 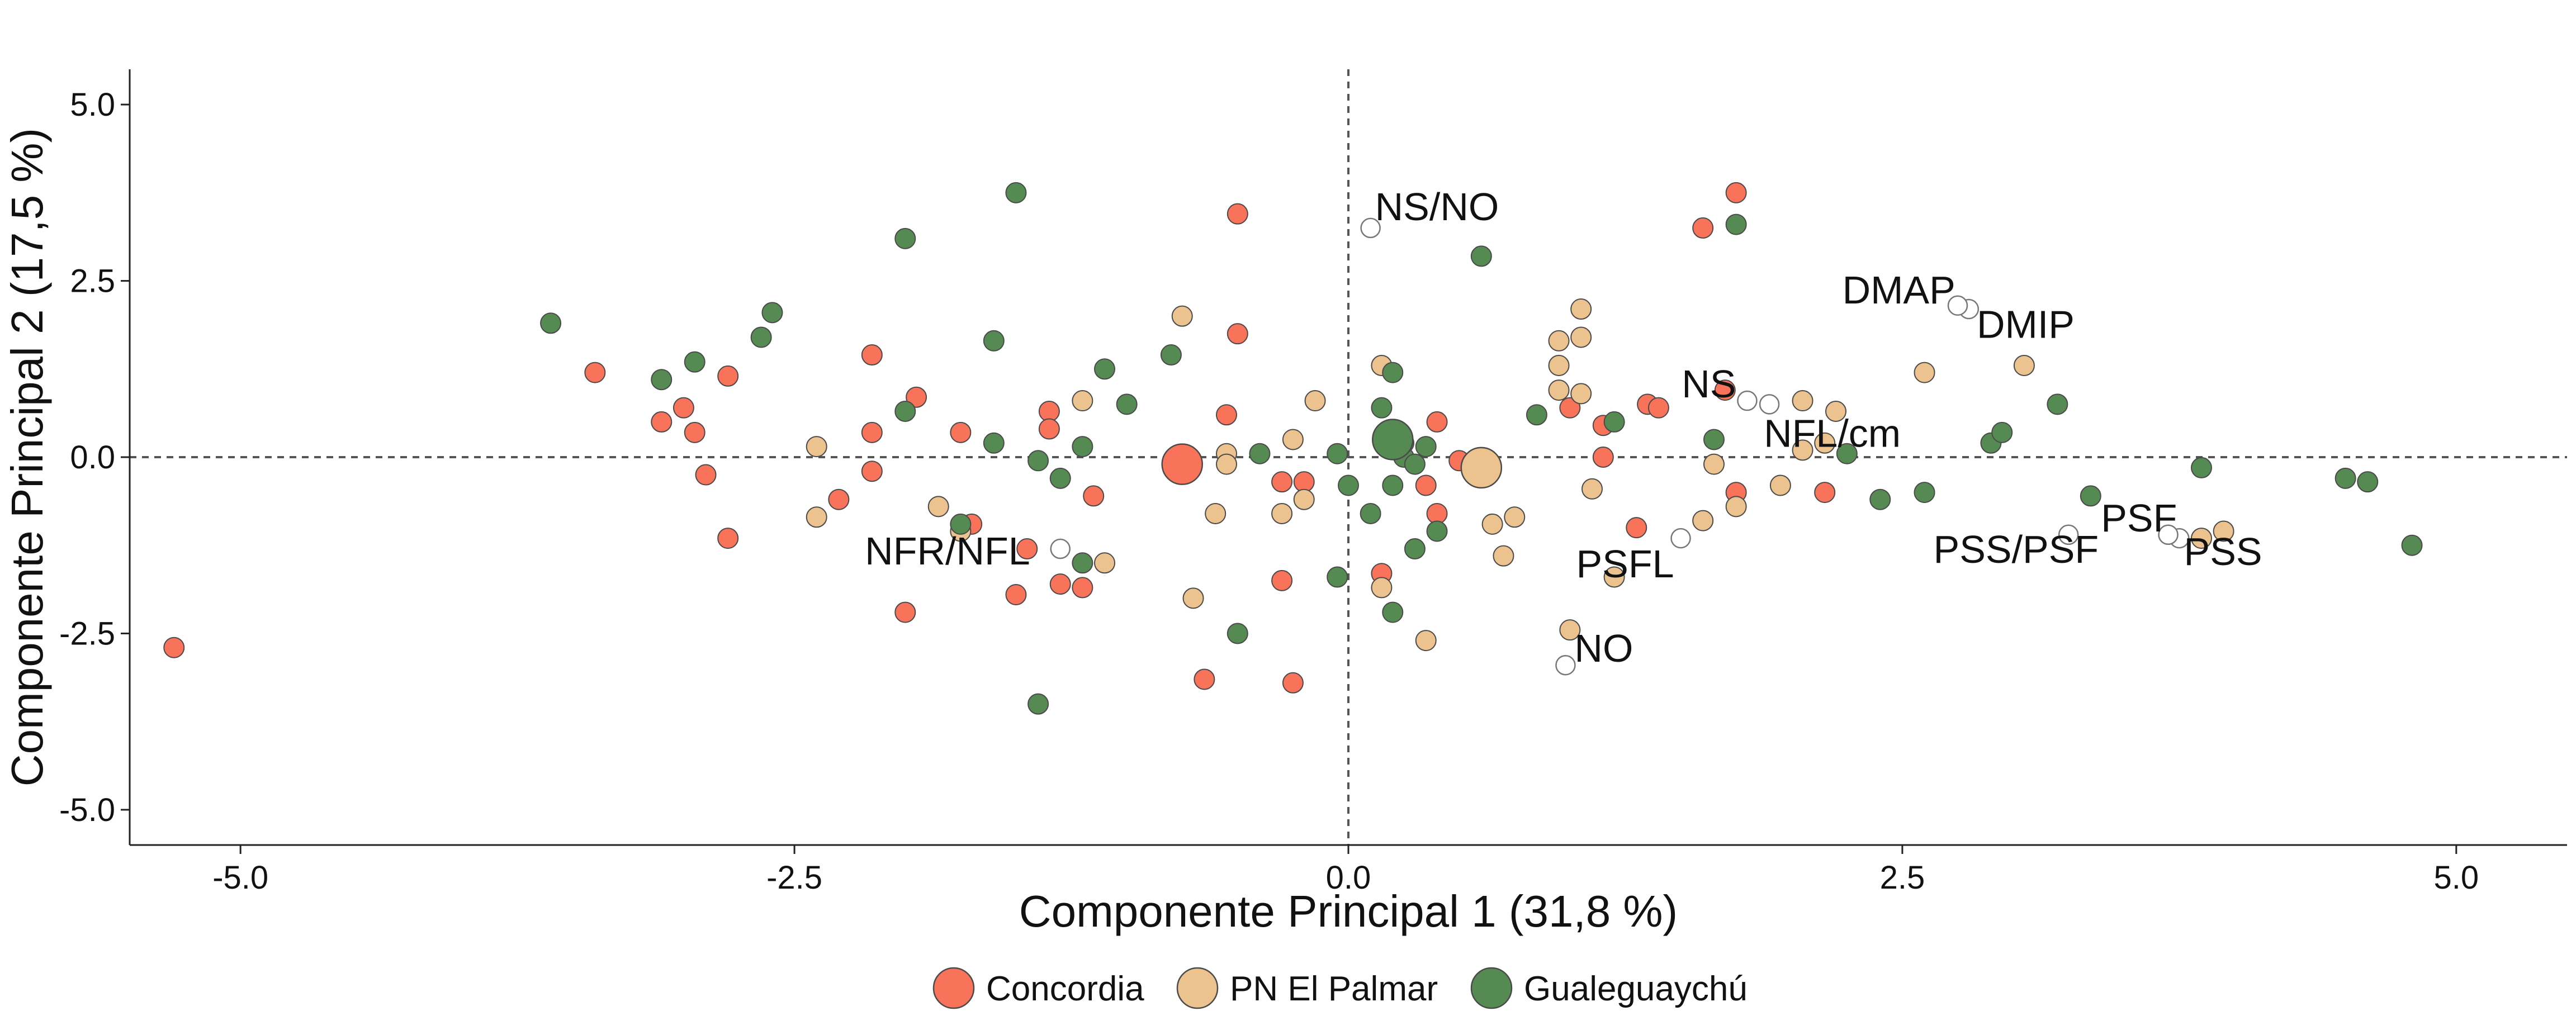 What do you see at coordinates (1334, 989) in the screenshot?
I see `legend-label: PN El Palmar` at bounding box center [1334, 989].